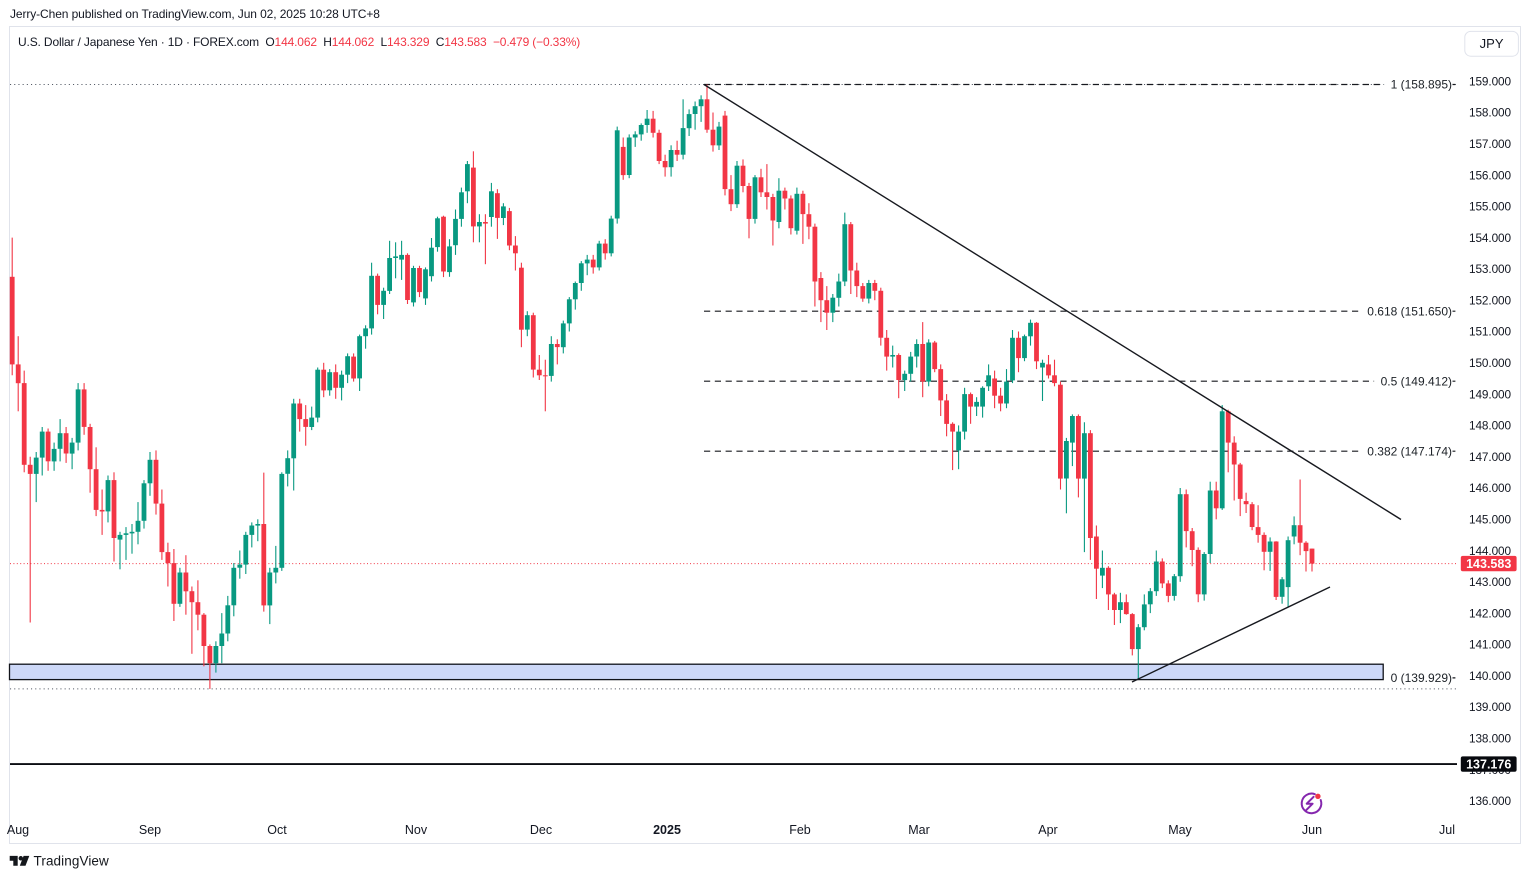  Describe the element at coordinates (1490, 363) in the screenshot. I see `svg-text: 150.000` at that location.